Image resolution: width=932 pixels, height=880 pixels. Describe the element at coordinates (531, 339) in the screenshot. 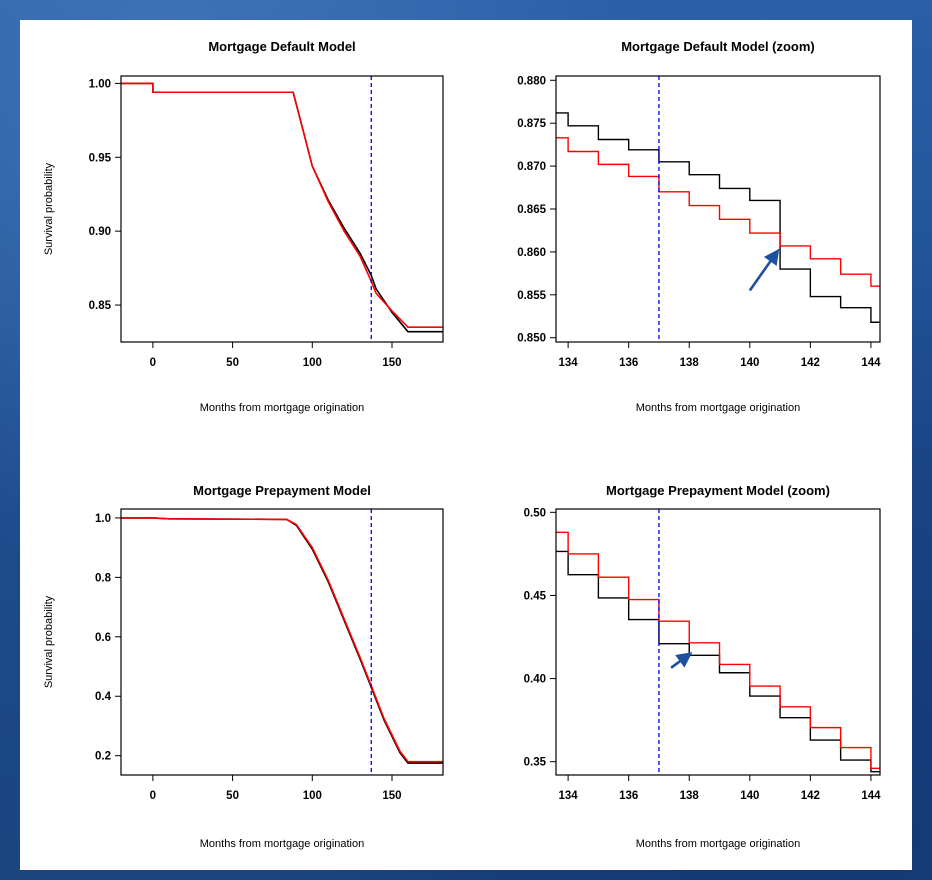

I see `y-tick-label: 0.850` at that location.